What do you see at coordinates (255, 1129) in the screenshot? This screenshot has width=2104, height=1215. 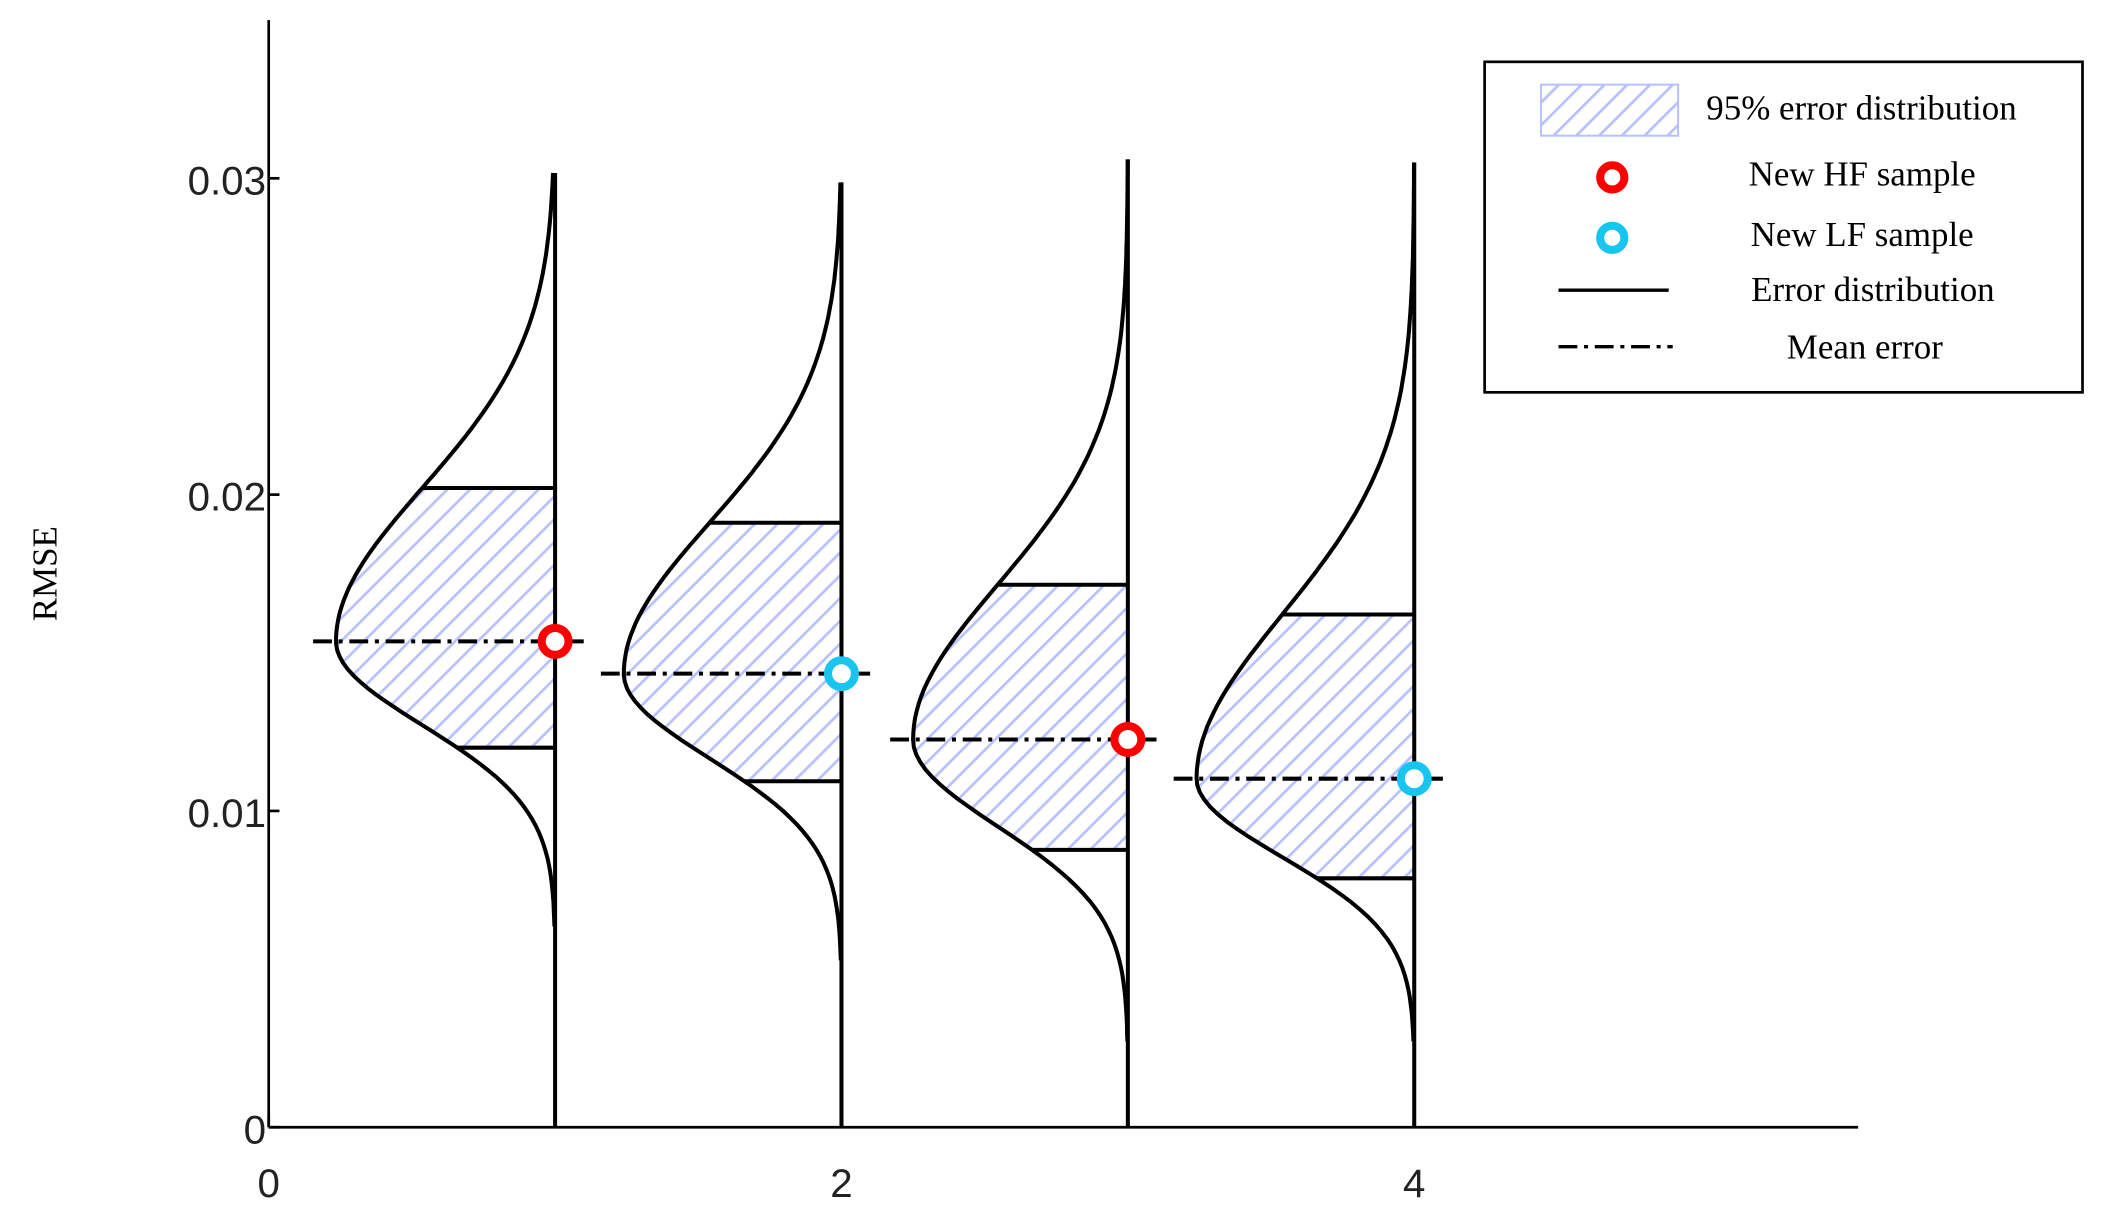 I see `y-tick-label: 0` at bounding box center [255, 1129].